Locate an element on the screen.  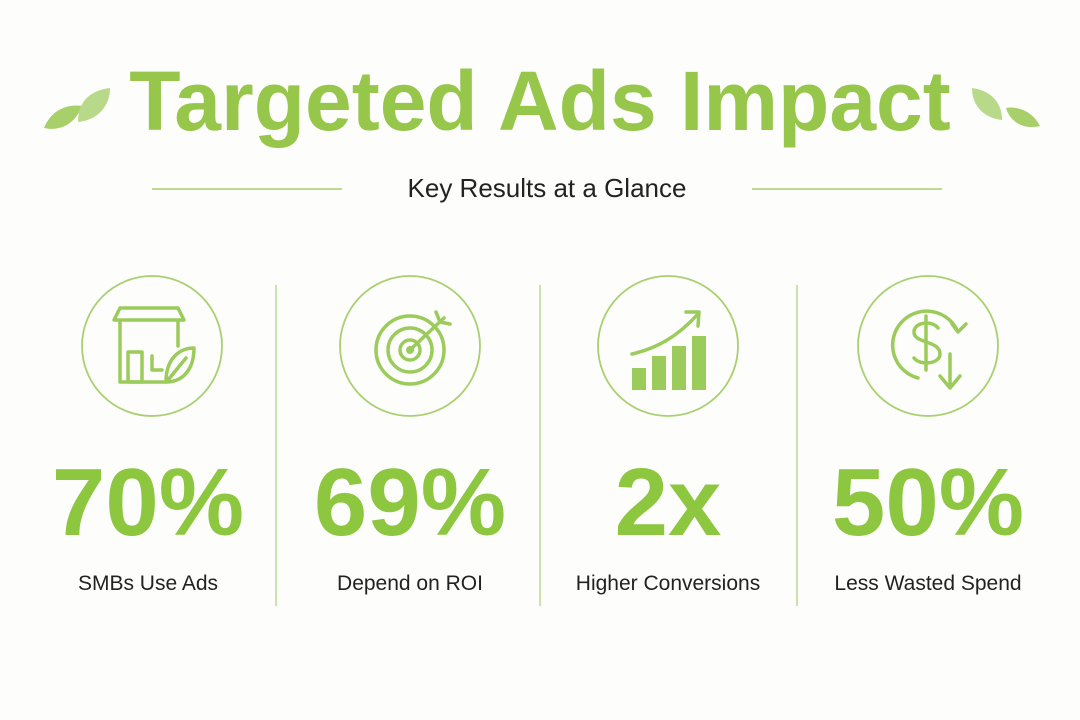
chart-icon is located at coordinates (668, 350).